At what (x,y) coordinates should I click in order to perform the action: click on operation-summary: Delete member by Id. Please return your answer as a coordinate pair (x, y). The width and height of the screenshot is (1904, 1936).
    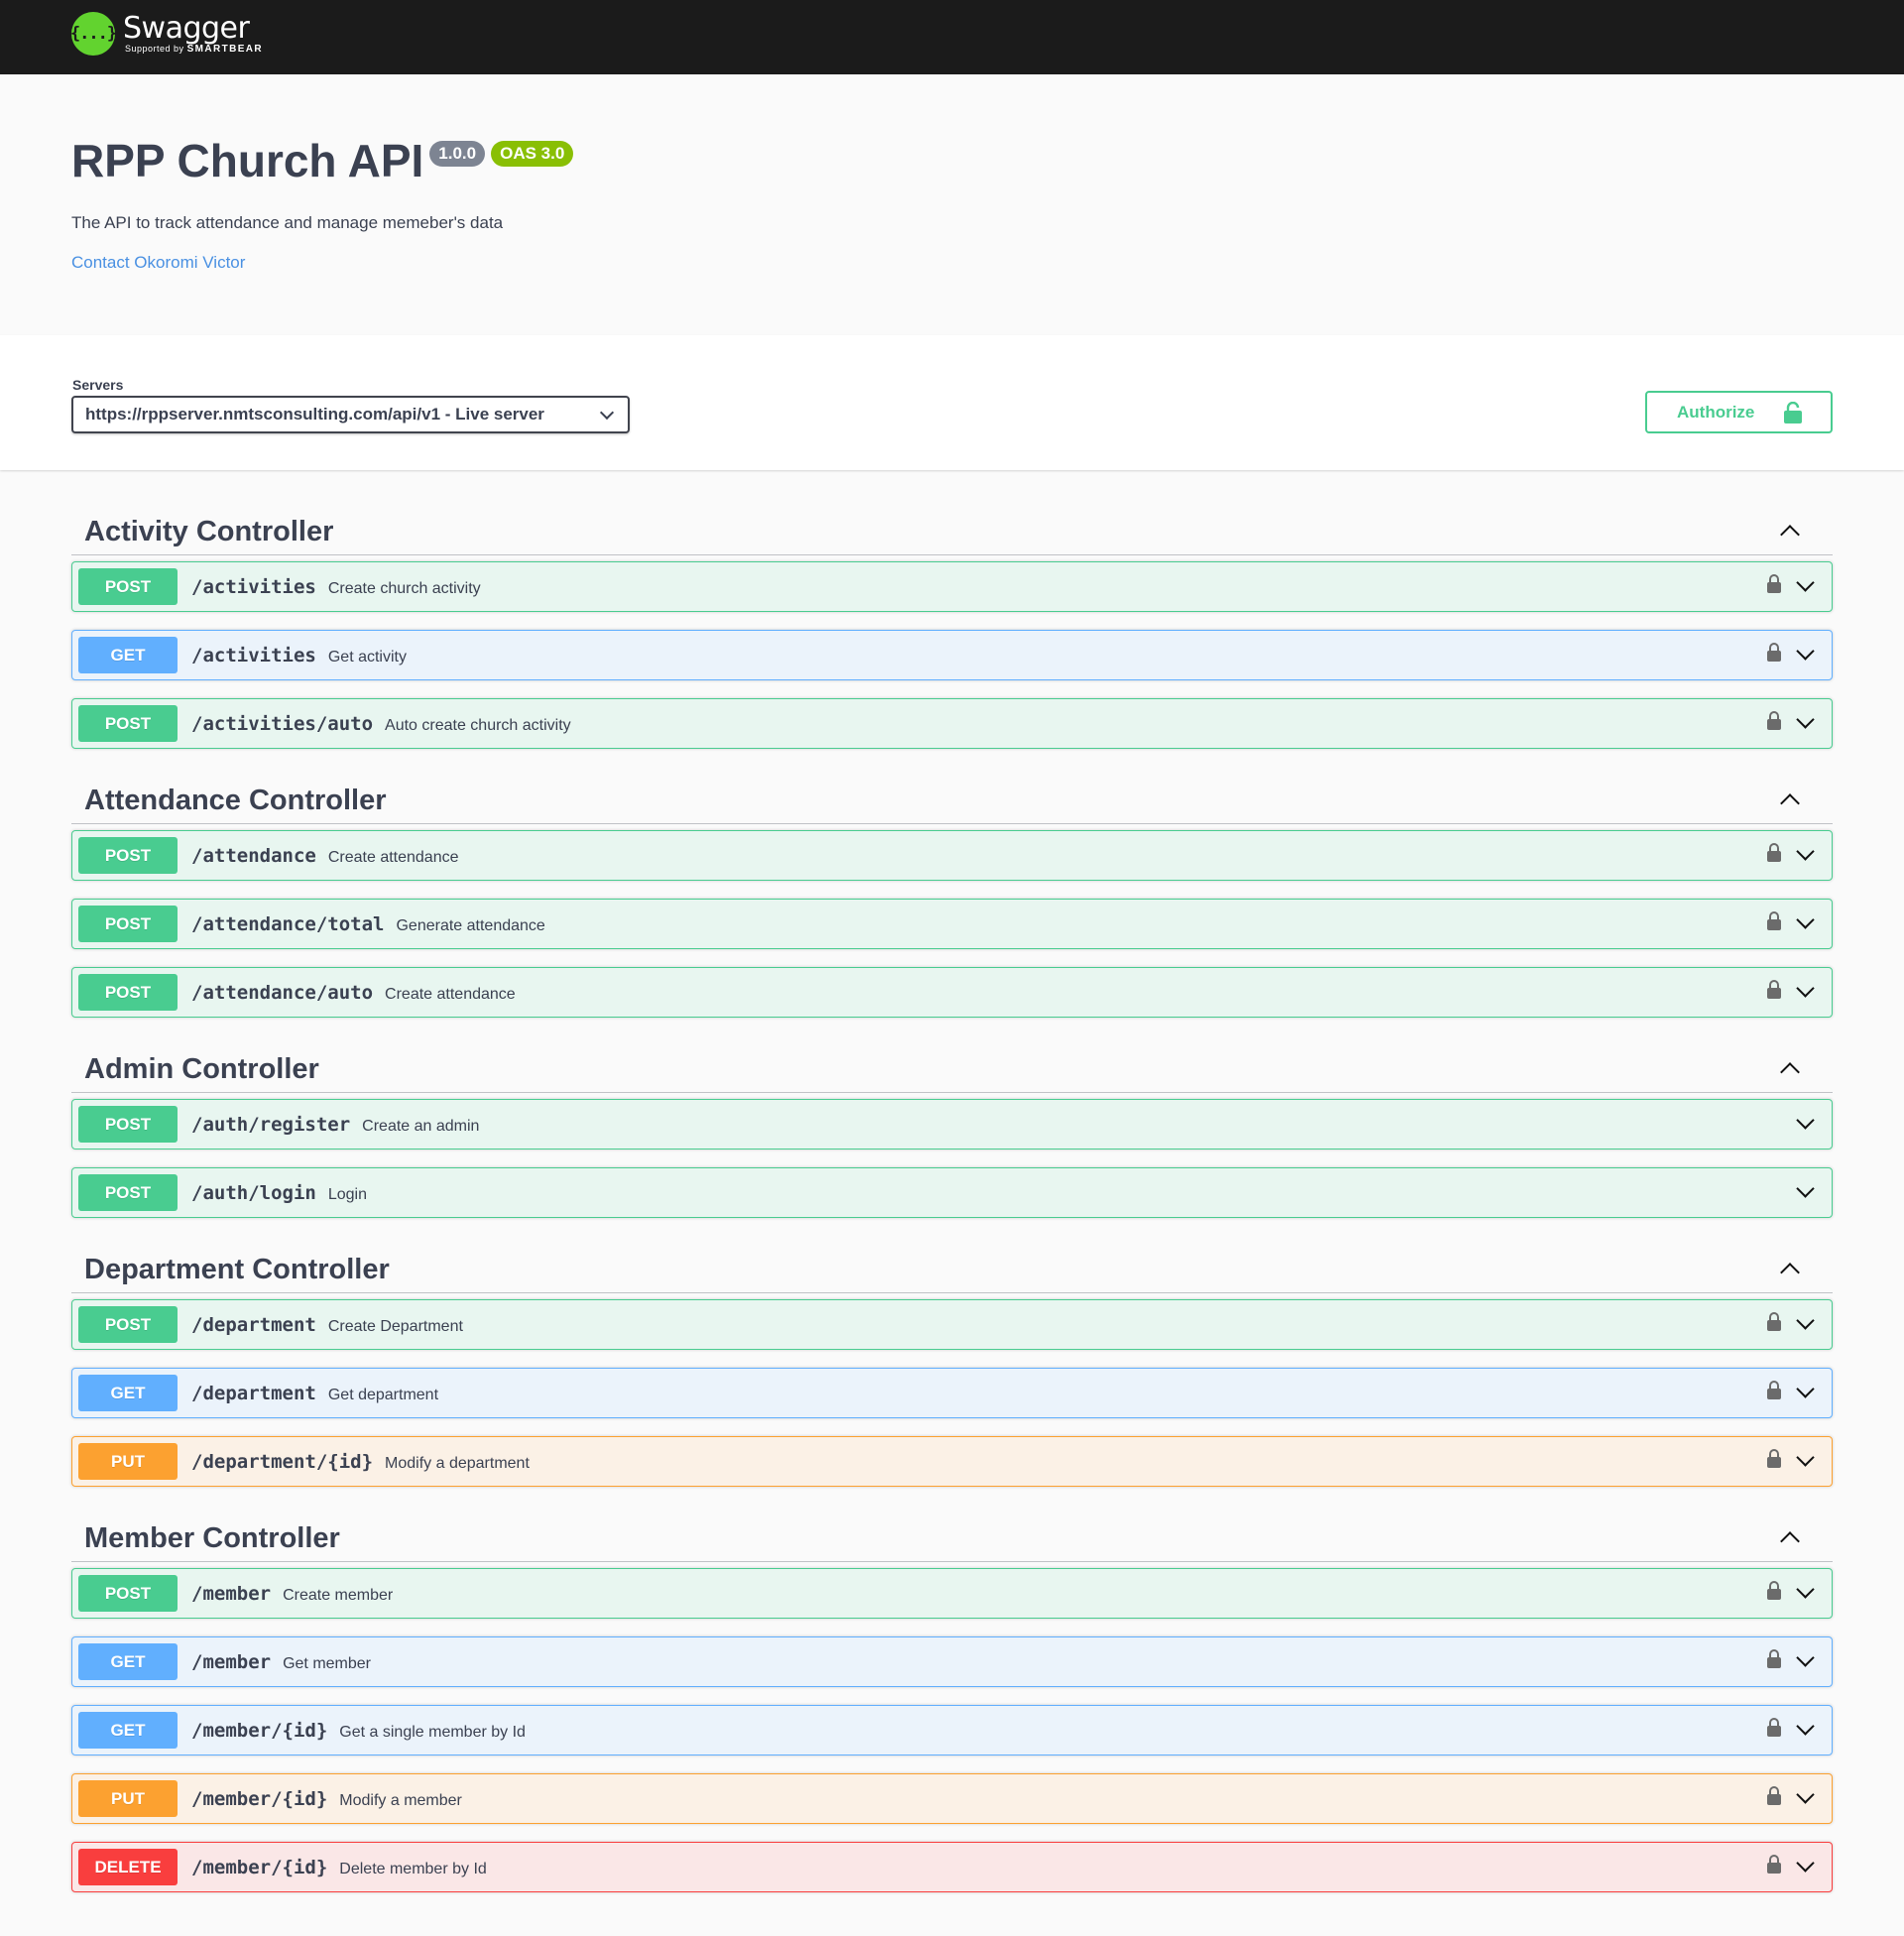
    Looking at the image, I should click on (413, 1869).